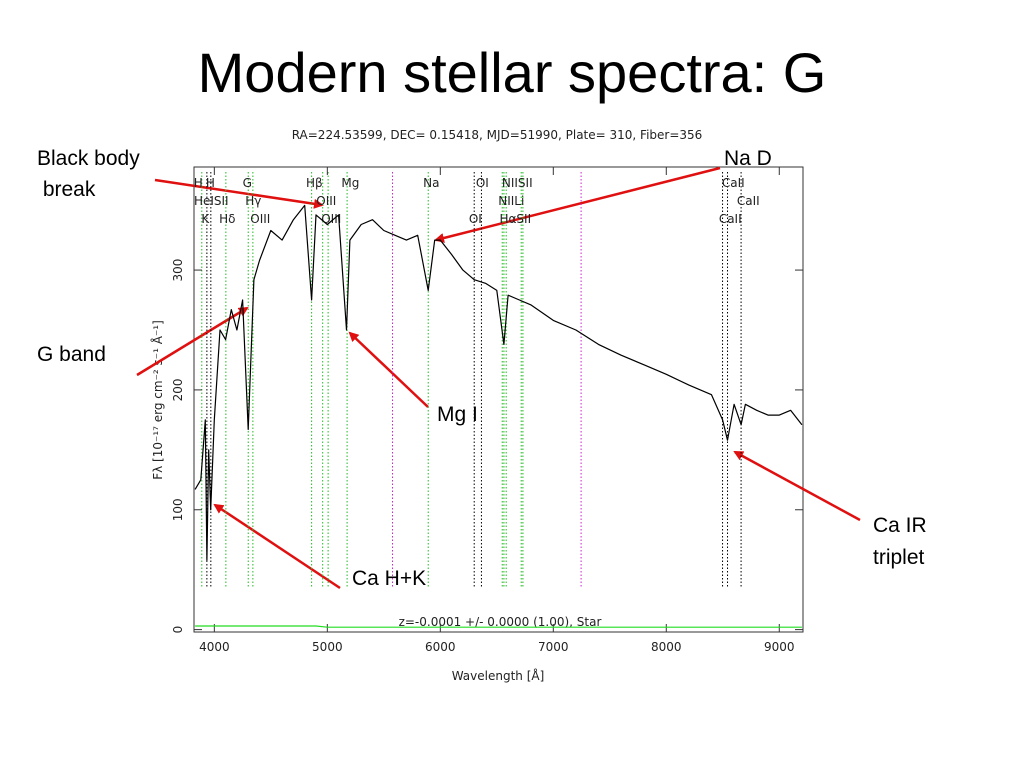 This screenshot has width=1024, height=768. I want to click on line-label: G, so click(247, 183).